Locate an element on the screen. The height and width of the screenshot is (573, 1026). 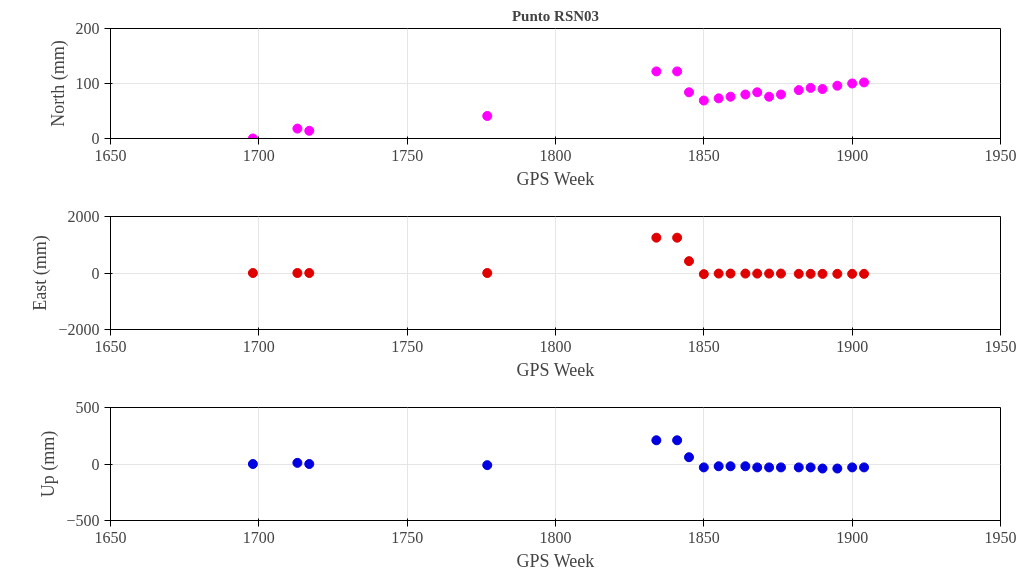
y-tick-label: 2000 is located at coordinates (83, 216).